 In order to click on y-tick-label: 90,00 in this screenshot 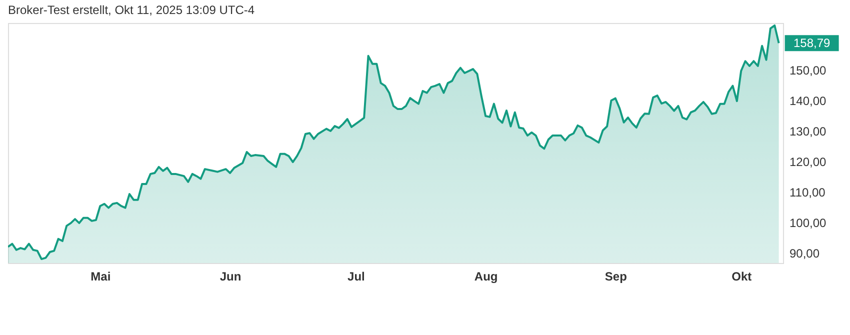, I will do `click(805, 253)`.